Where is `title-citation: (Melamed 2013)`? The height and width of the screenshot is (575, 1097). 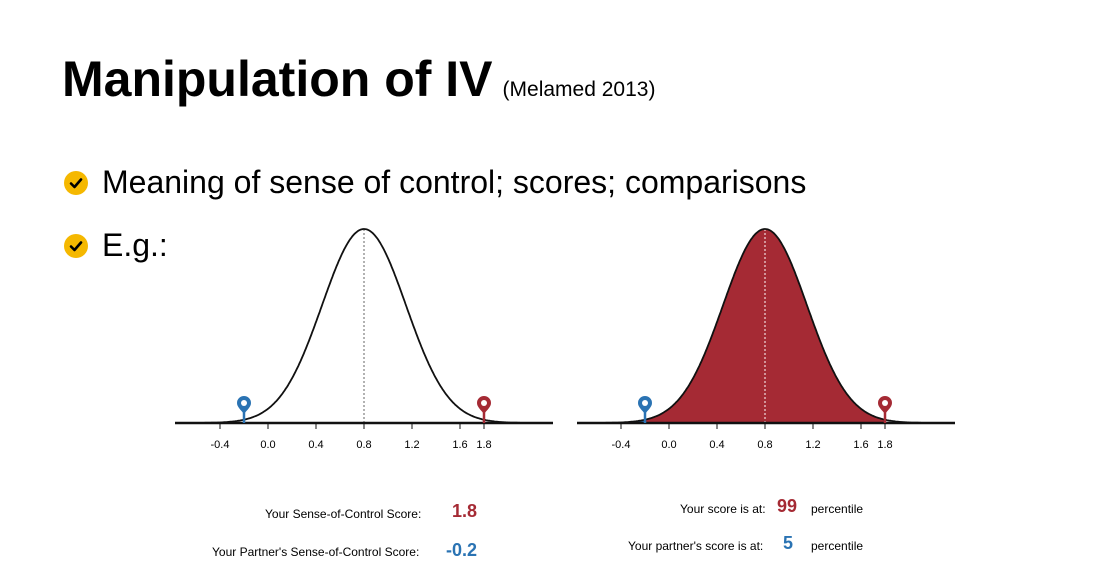 title-citation: (Melamed 2013) is located at coordinates (579, 89).